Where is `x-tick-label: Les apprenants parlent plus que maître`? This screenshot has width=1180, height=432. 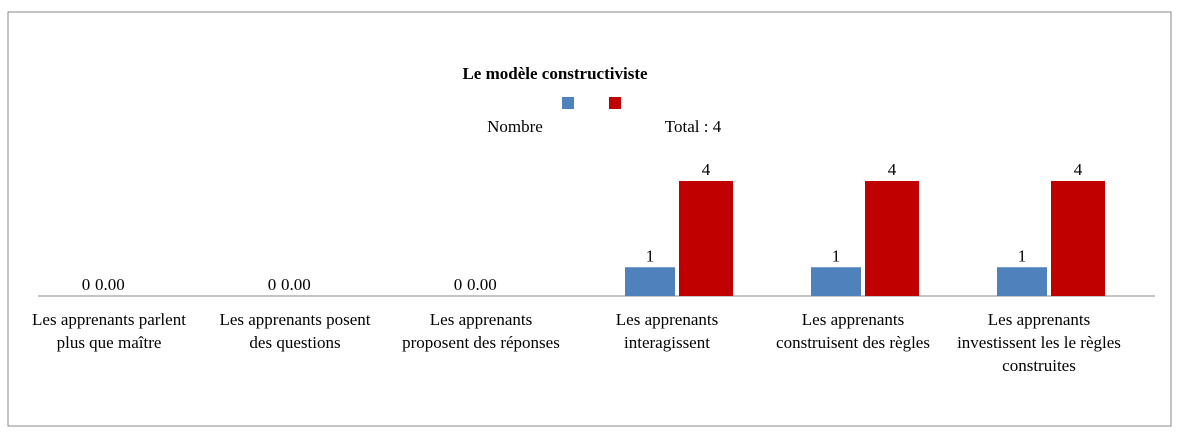 x-tick-label: Les apprenants parlent plus que maître is located at coordinates (109, 331).